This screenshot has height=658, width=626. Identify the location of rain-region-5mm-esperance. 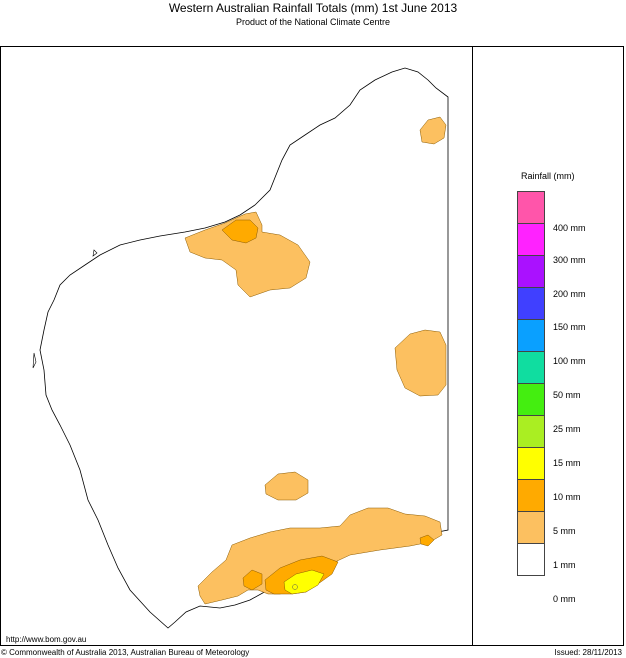
(427, 540).